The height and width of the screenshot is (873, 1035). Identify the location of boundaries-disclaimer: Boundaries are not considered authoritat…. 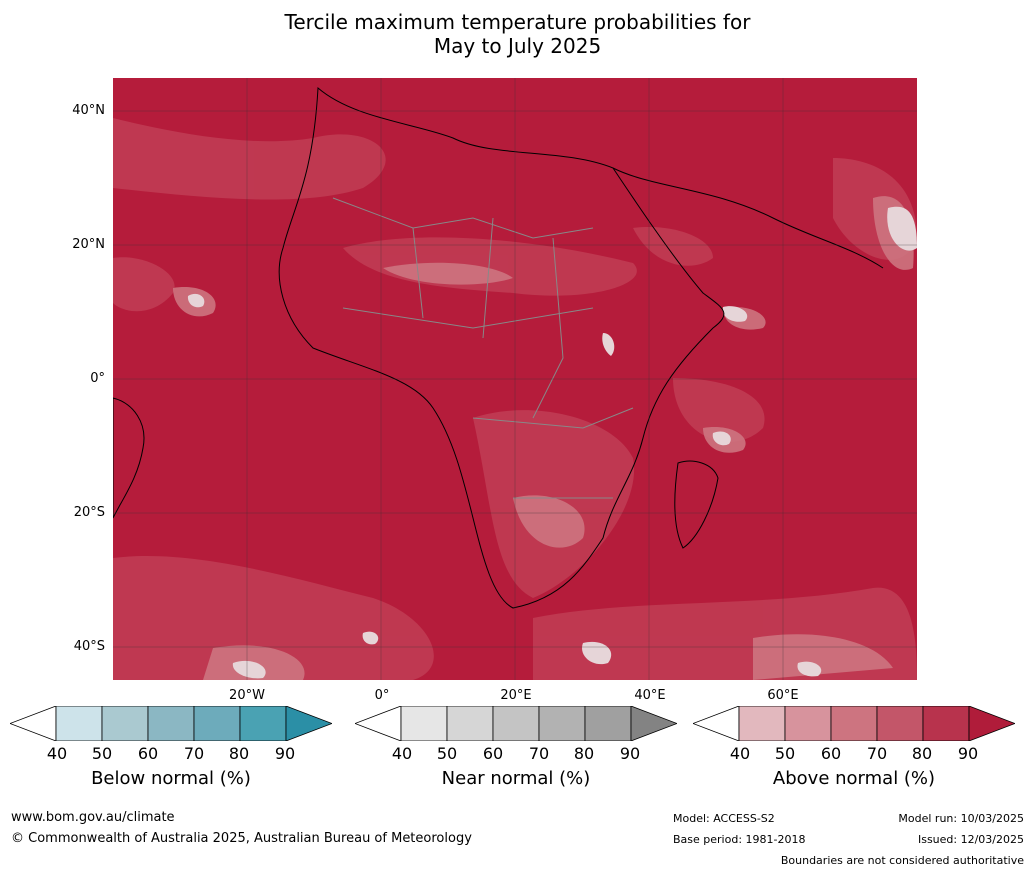
(902, 860).